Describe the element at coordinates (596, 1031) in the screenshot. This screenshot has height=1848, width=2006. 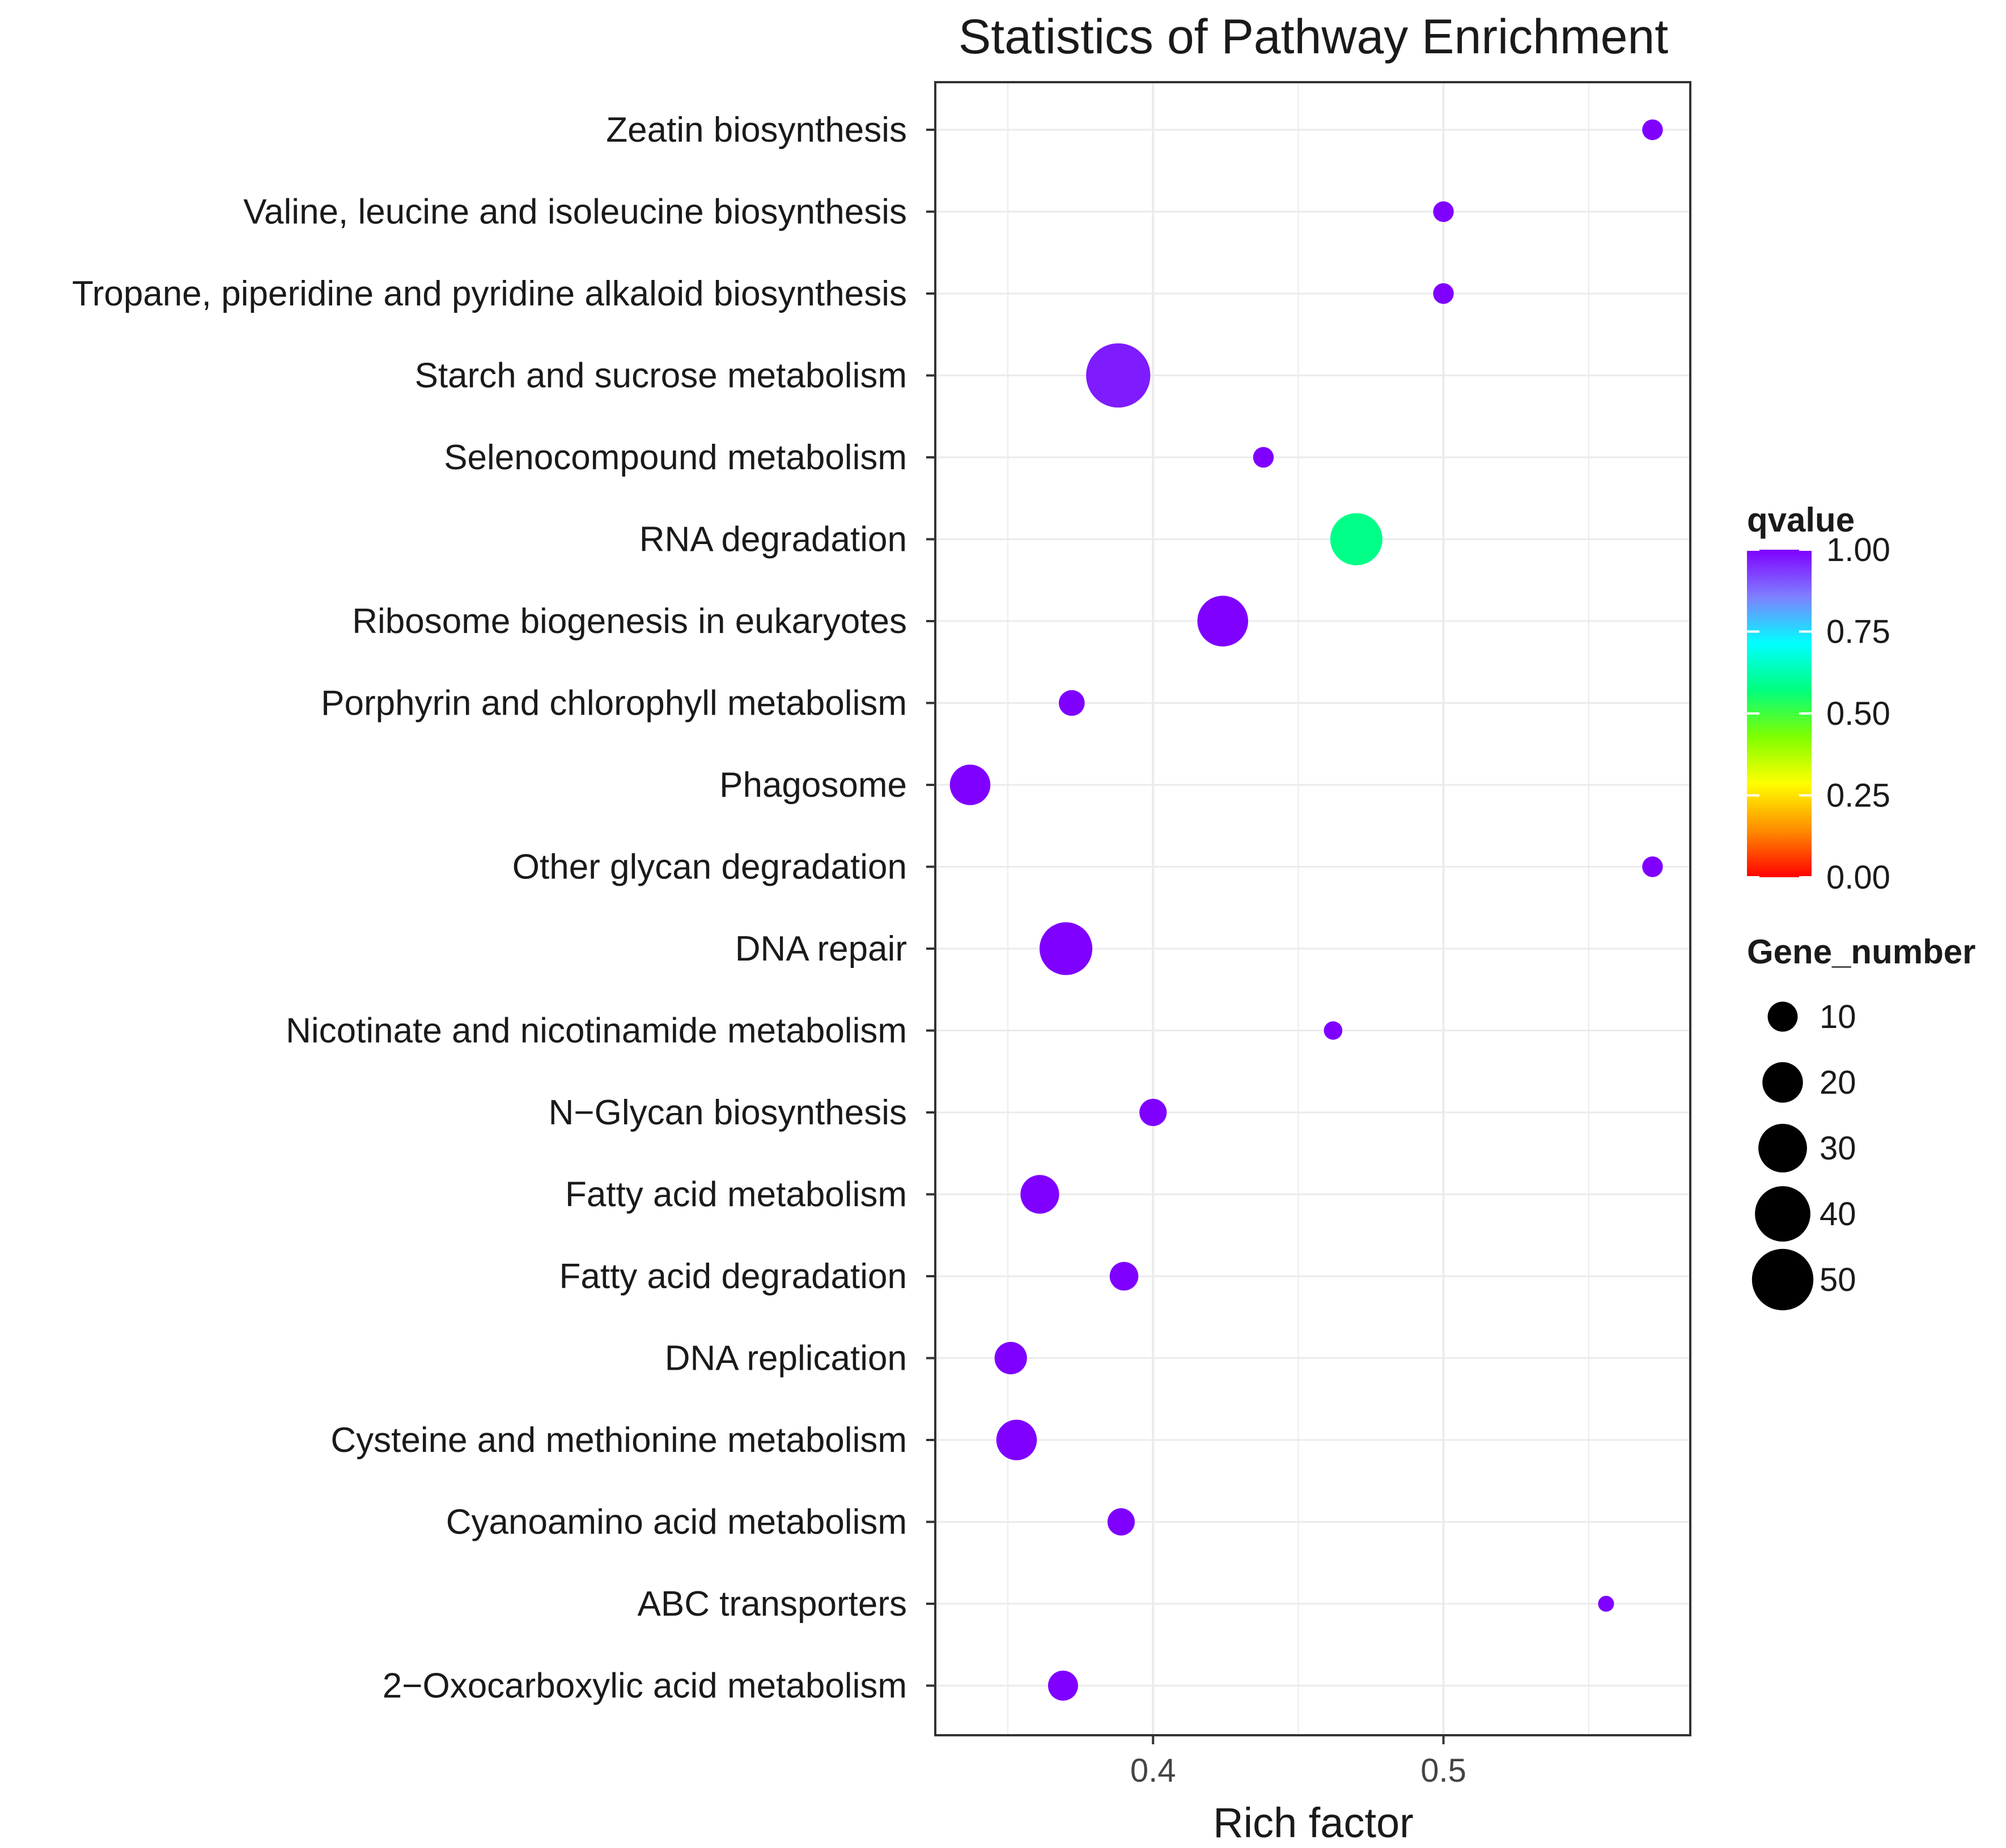
I see `y-tick-label: Nicotinate and nicotinamide metabolism` at that location.